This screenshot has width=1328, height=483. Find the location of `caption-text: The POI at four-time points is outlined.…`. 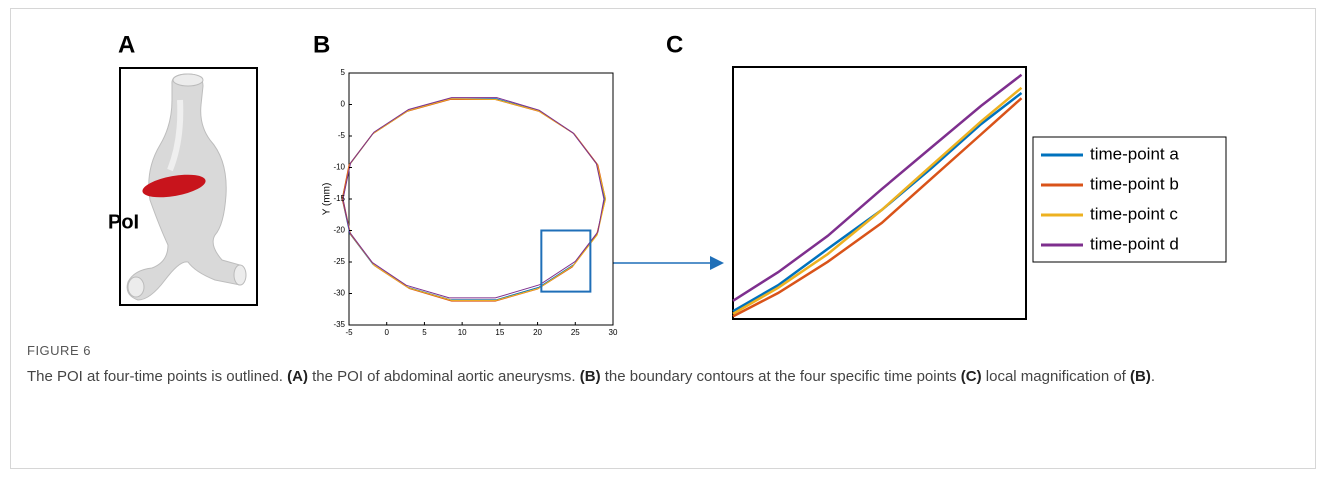

caption-text: The POI at four-time points is outlined.… is located at coordinates (662, 377).